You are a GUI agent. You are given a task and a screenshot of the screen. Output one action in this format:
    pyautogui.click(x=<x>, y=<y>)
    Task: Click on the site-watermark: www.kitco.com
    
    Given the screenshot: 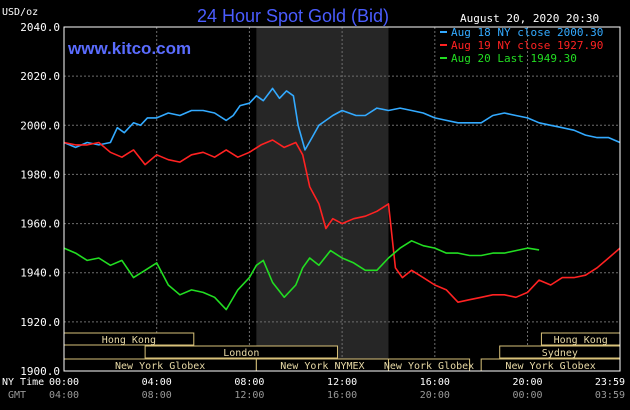 What is the action you would take?
    pyautogui.click(x=129, y=48)
    